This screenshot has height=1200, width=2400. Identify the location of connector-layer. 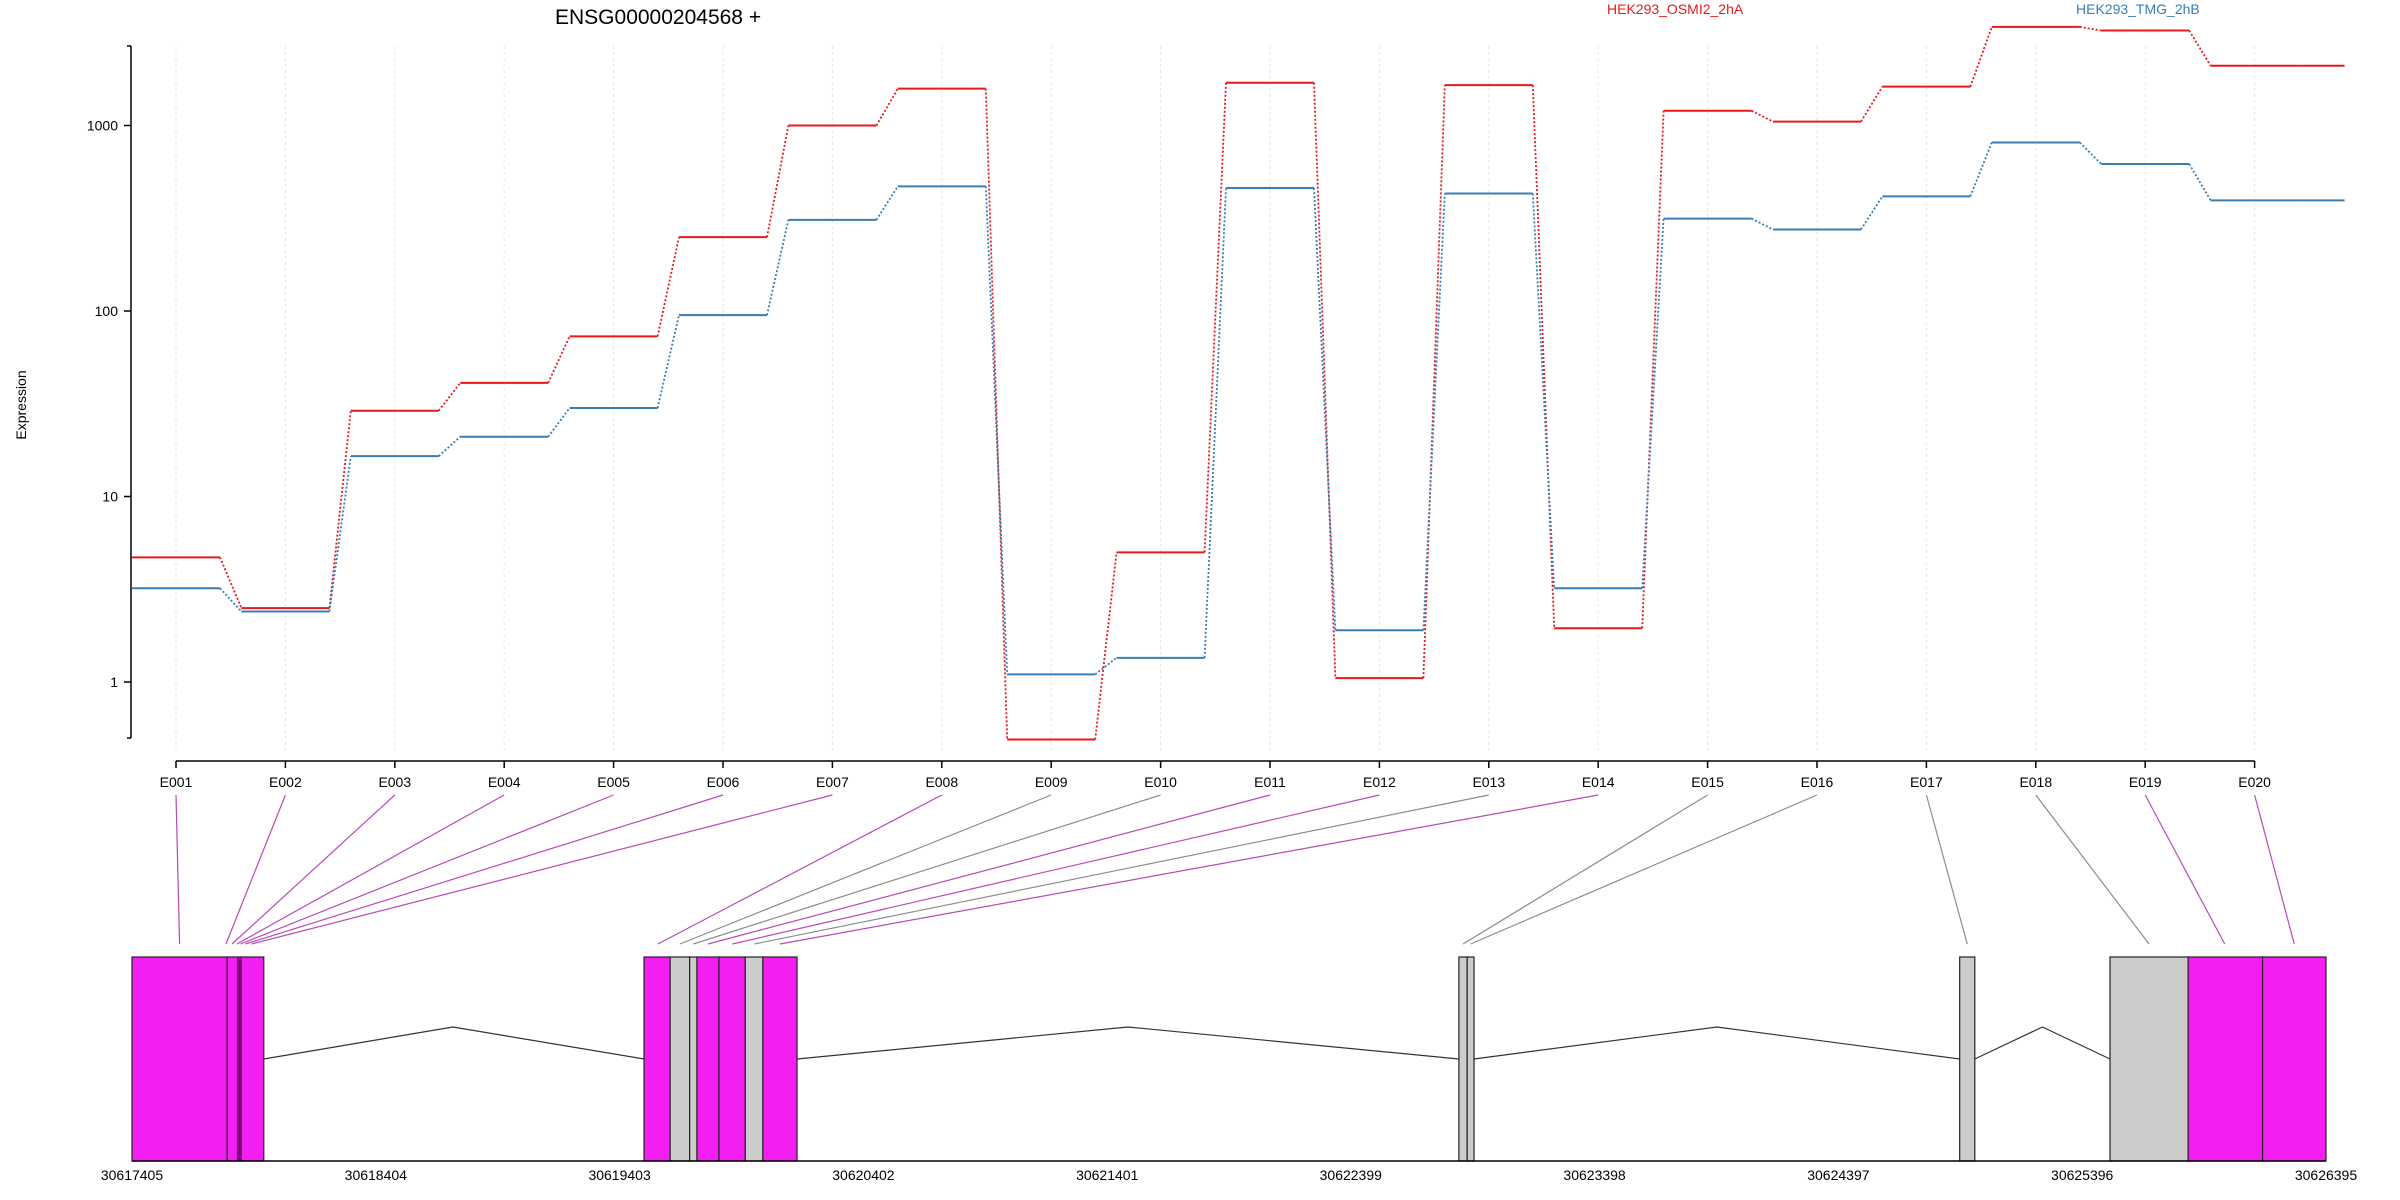
(1235, 869).